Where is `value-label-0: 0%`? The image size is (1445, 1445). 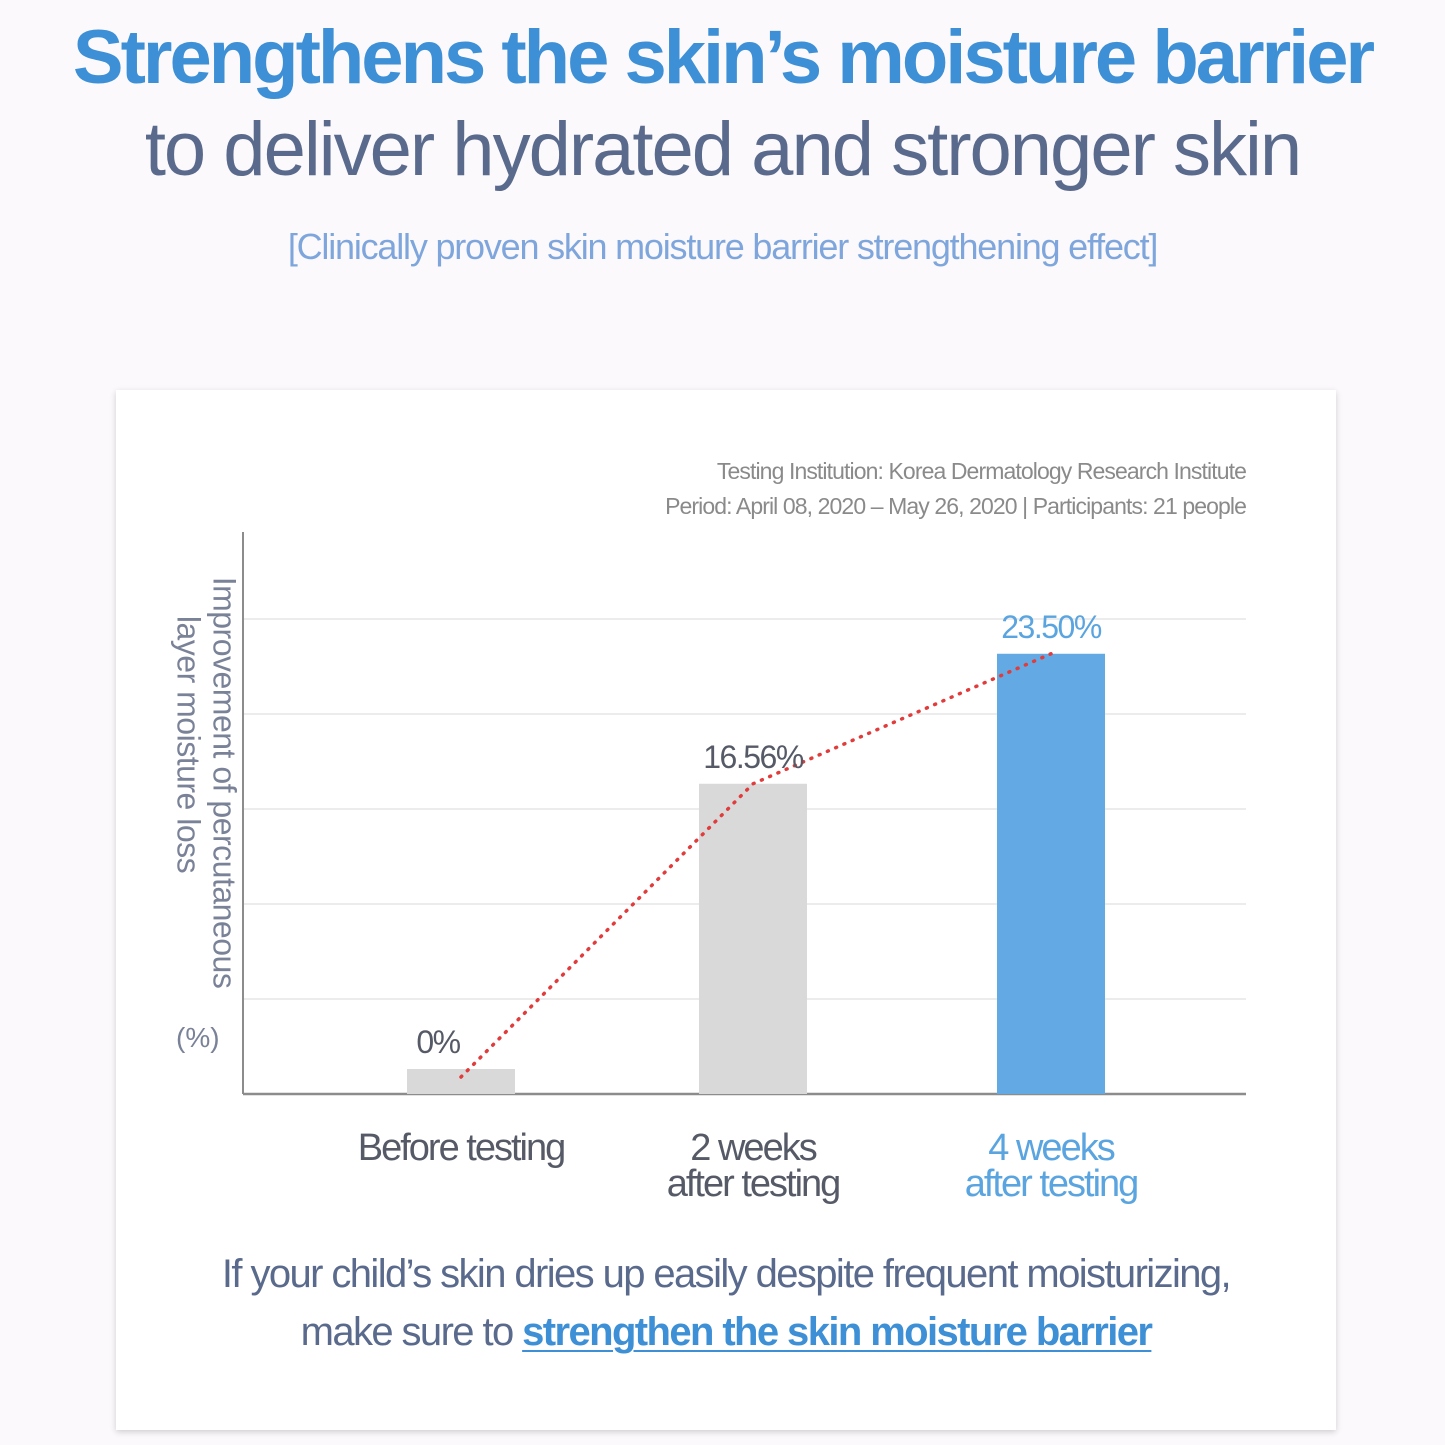 value-label-0: 0% is located at coordinates (438, 1042).